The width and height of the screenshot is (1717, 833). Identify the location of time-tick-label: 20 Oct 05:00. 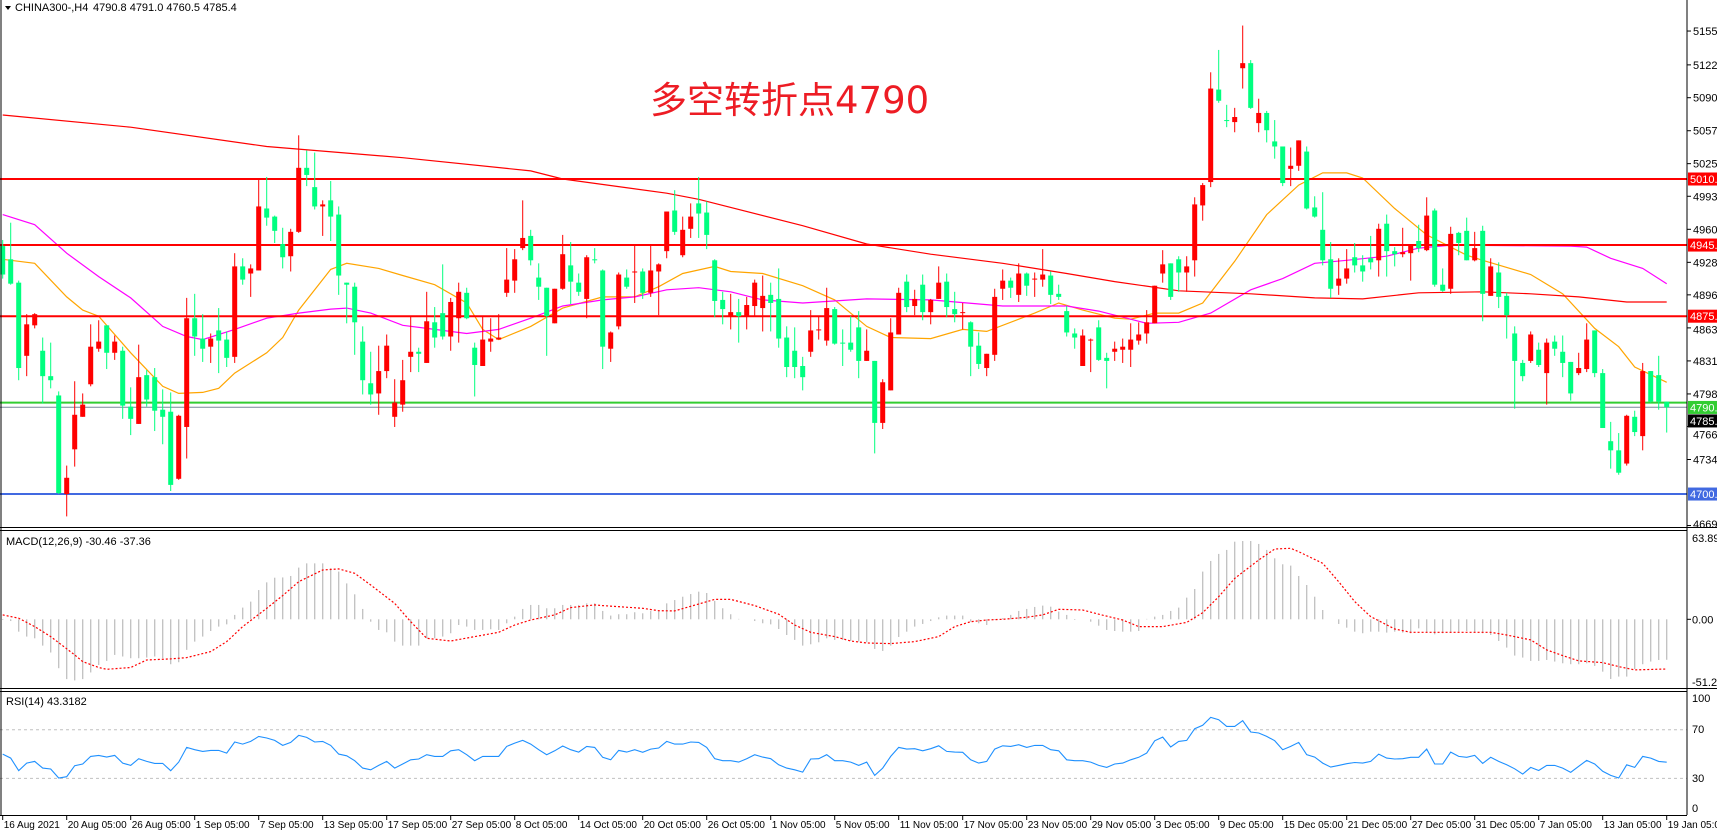
(673, 825).